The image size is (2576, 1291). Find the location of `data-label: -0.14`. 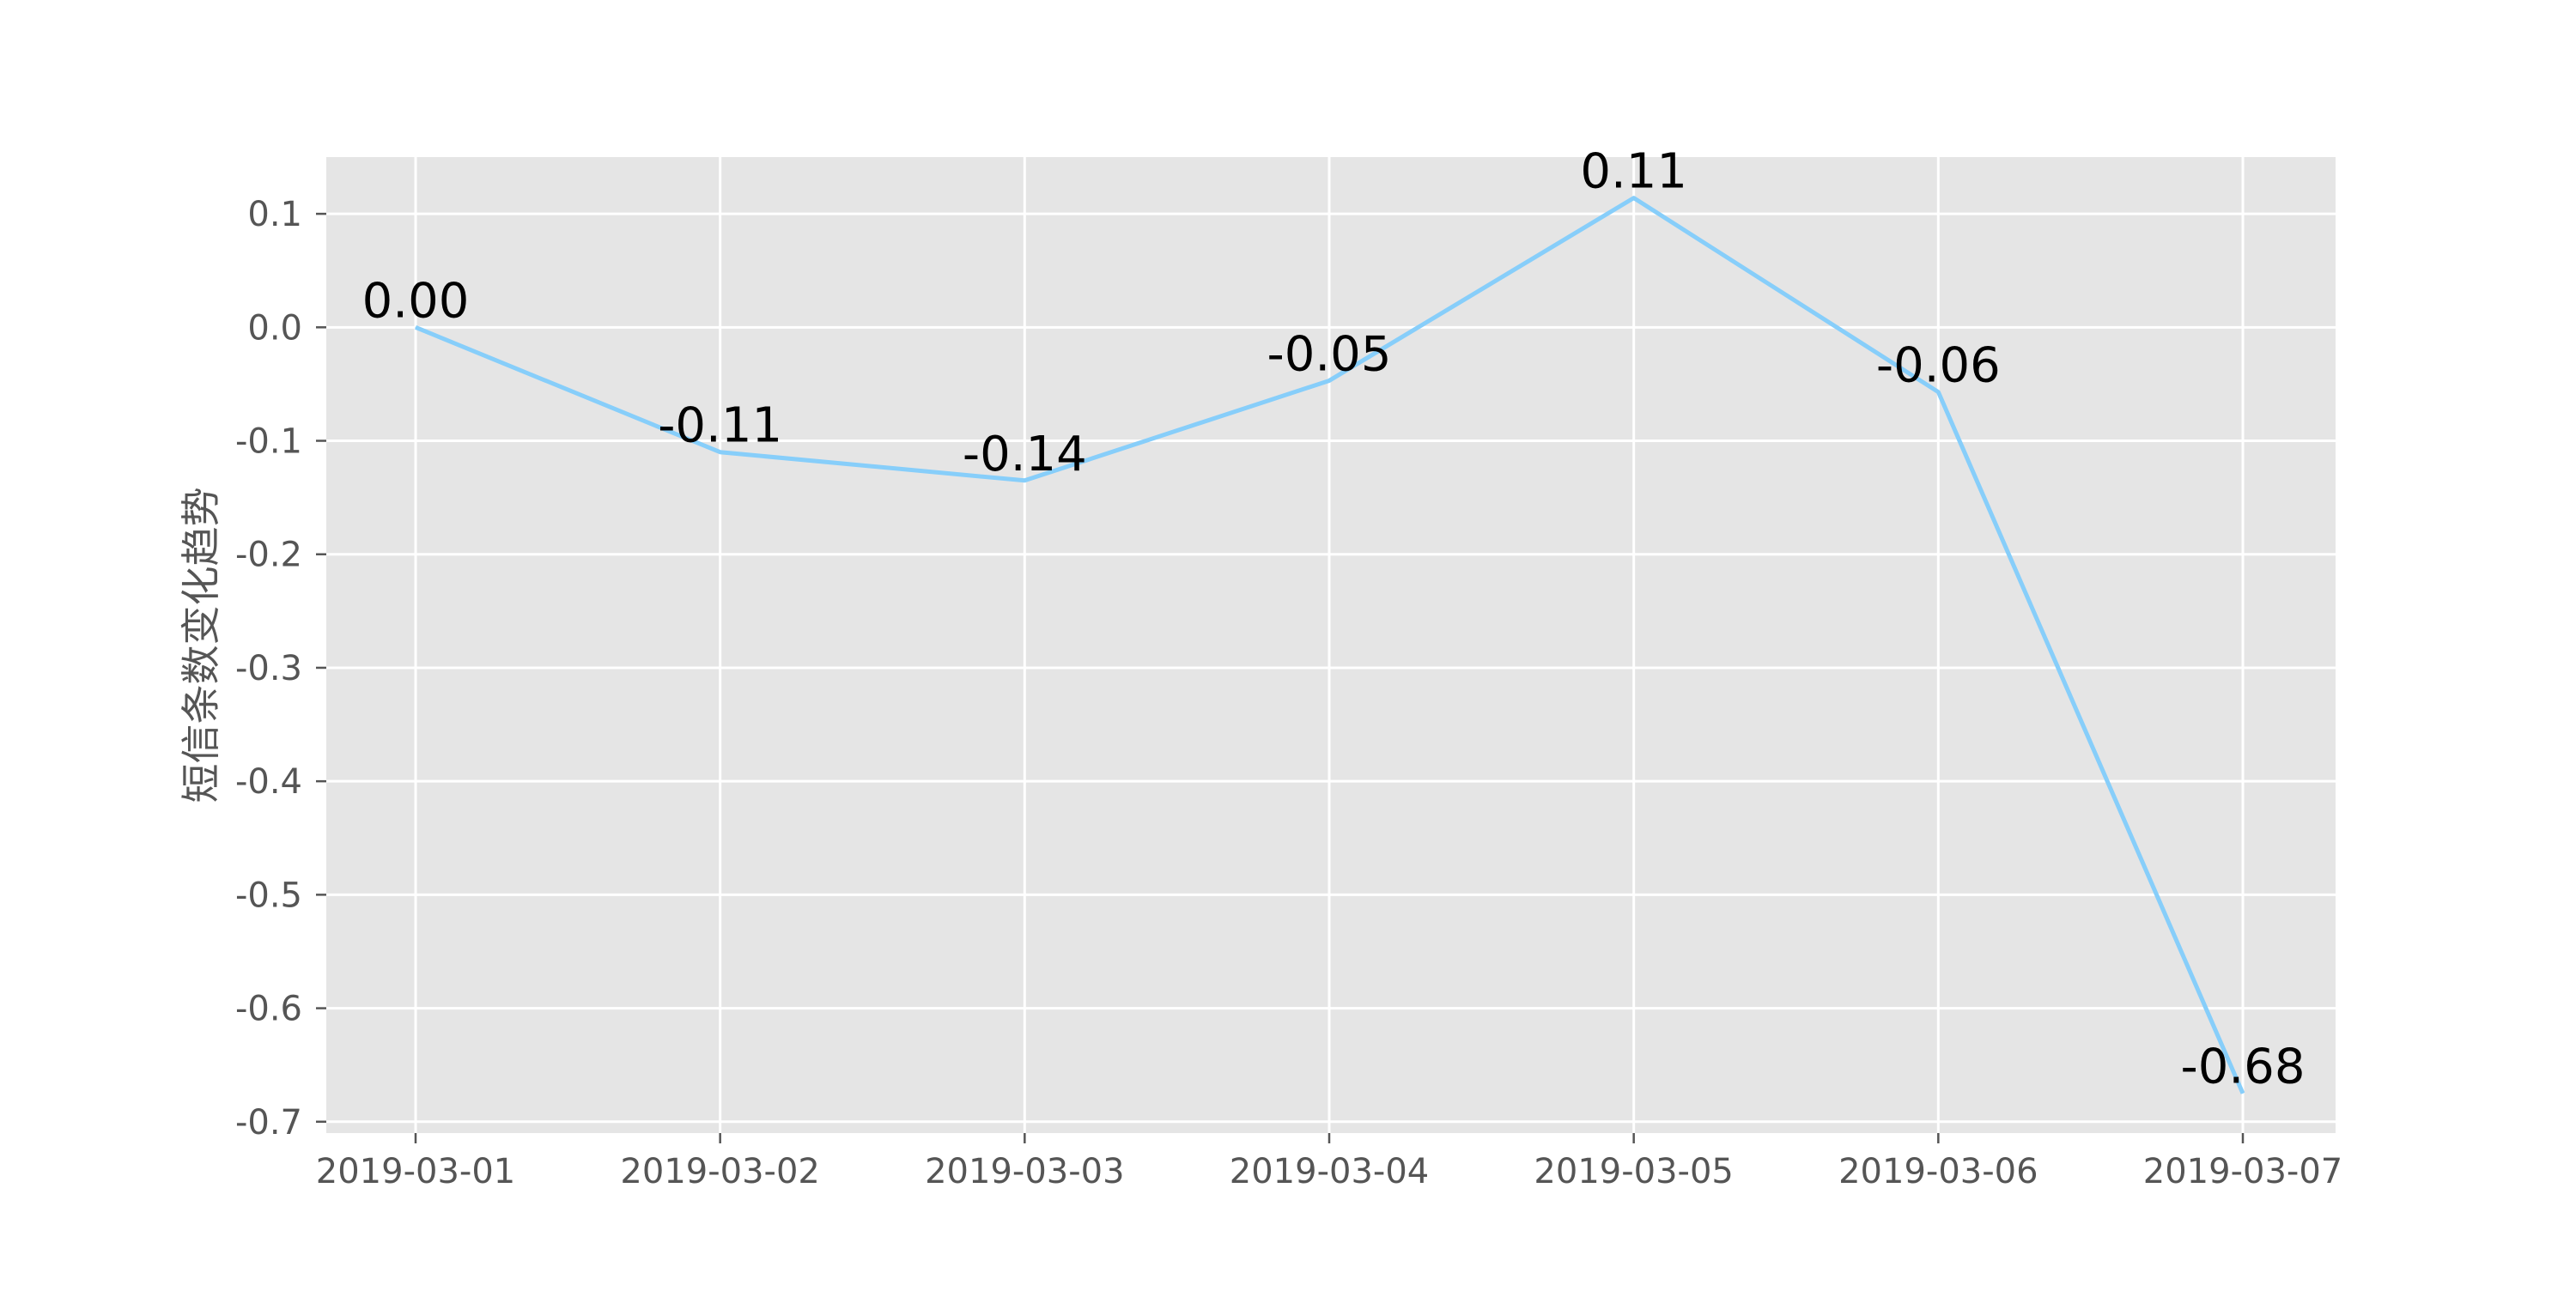

data-label: -0.14 is located at coordinates (1025, 455).